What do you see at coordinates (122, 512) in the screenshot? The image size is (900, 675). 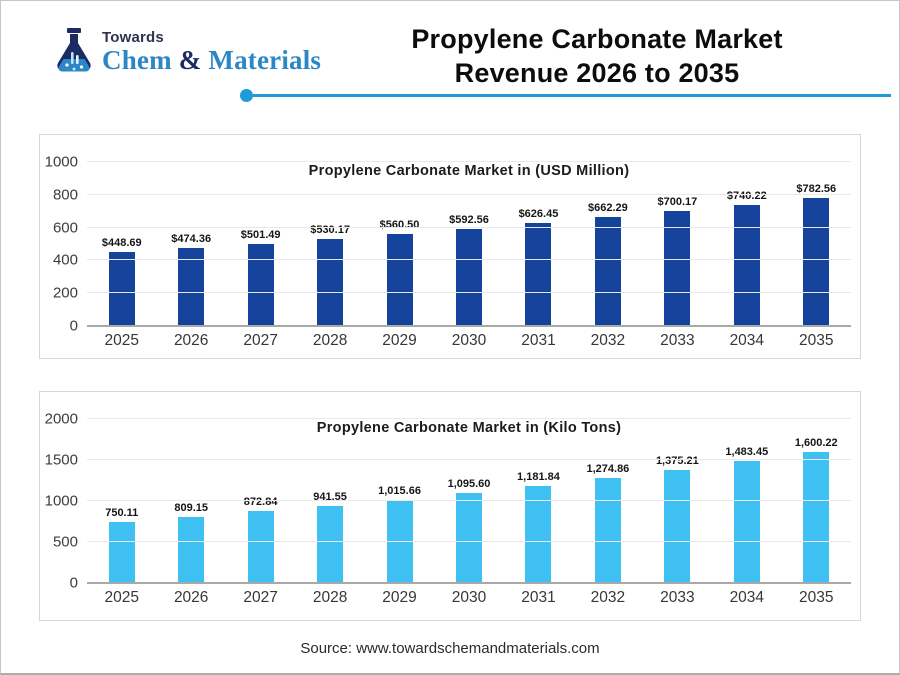 I see `bar-value-label: 750.11` at bounding box center [122, 512].